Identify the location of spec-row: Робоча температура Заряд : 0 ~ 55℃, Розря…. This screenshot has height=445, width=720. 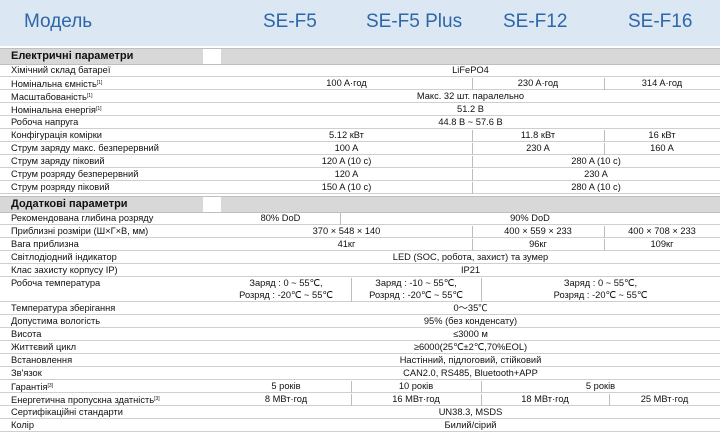
(360, 290).